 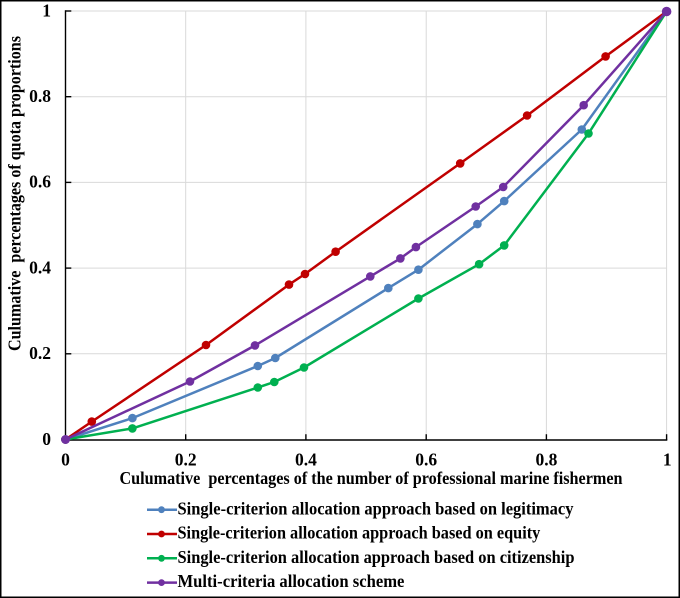 I want to click on svg-text:Multi-criteria allocation sche: Multi-criteria allocation scheme, so click(x=291, y=581).